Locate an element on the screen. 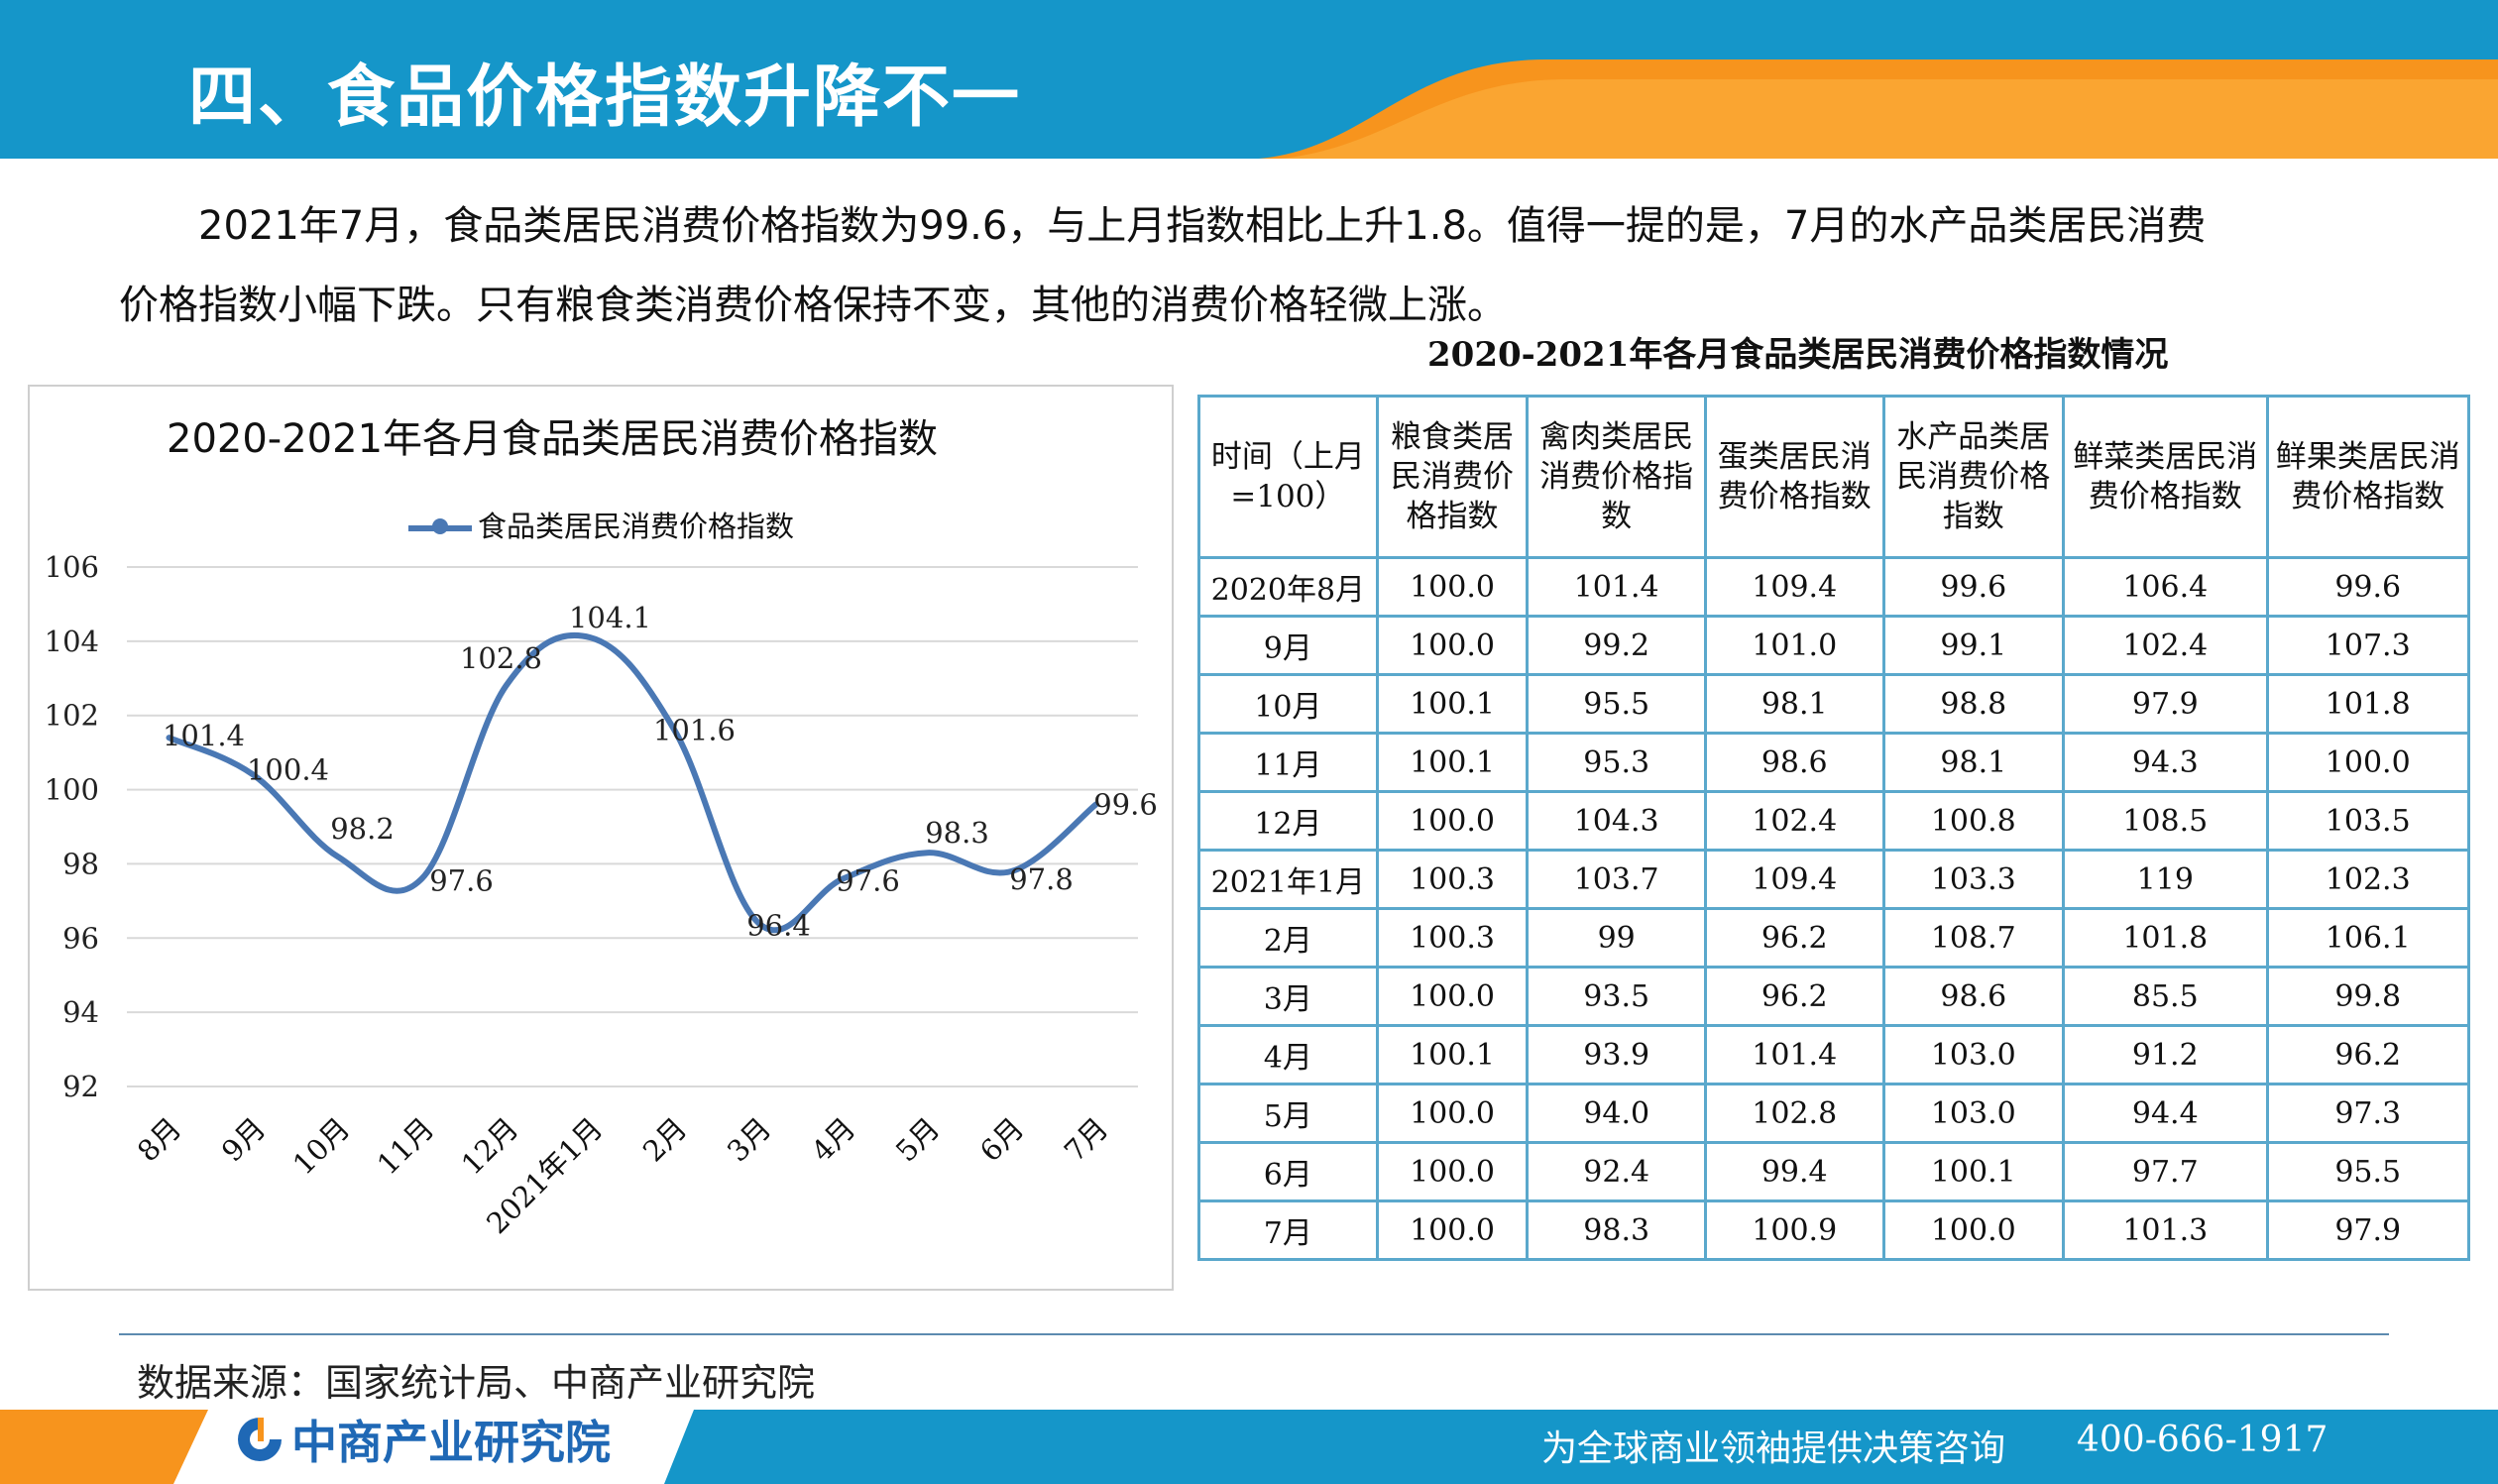  table-cell: 5月 is located at coordinates (1288, 1113).